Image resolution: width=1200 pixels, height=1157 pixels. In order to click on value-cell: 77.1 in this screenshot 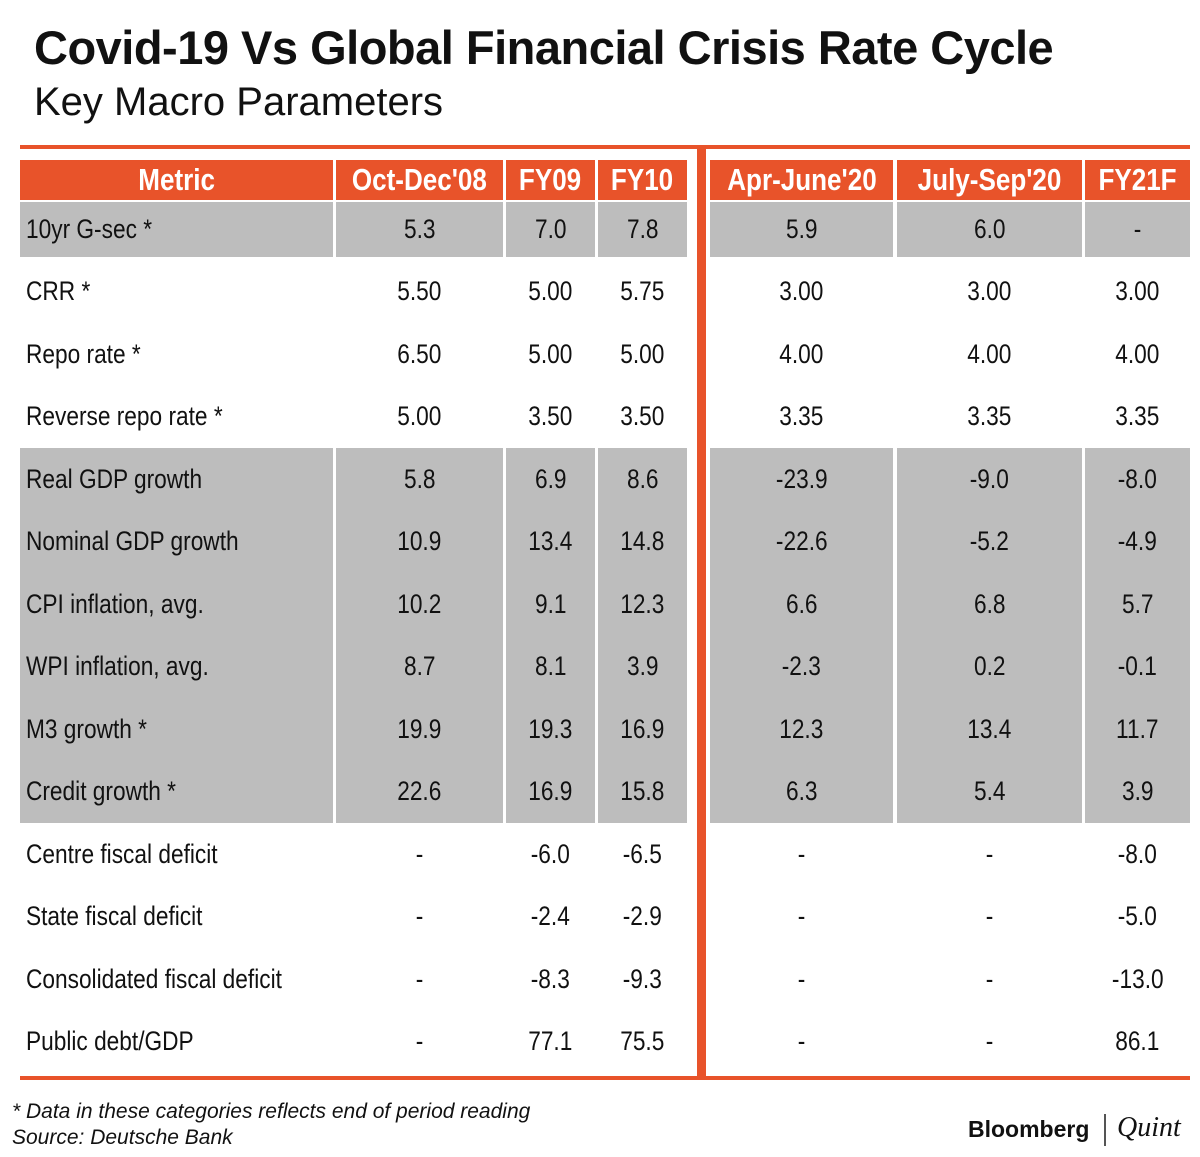, I will do `click(550, 1042)`.